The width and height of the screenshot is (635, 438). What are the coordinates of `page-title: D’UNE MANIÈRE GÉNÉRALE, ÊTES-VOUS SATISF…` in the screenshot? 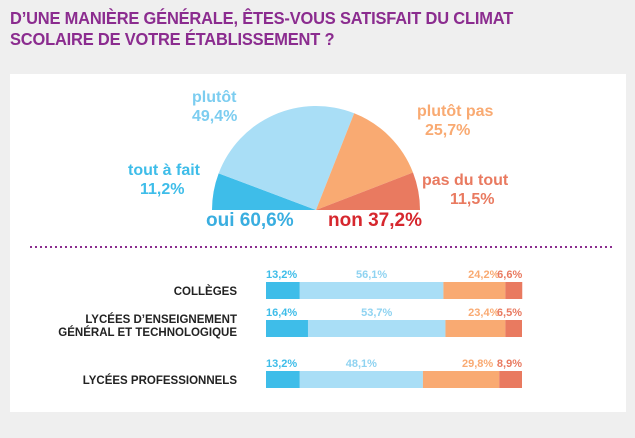 It's located at (262, 28).